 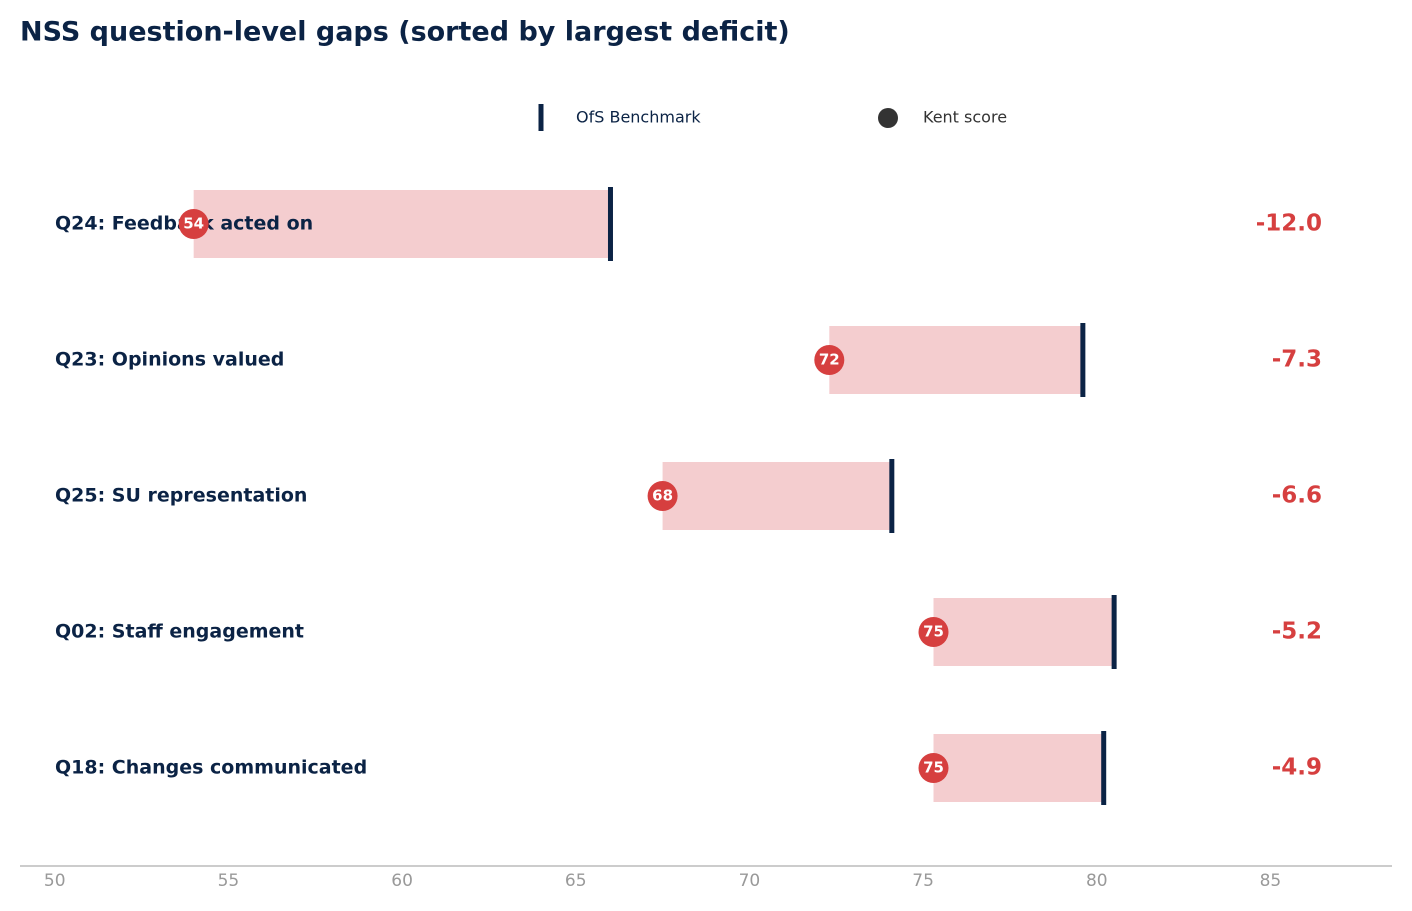 I want to click on legend-label: OfS Benchmark, so click(x=638, y=117).